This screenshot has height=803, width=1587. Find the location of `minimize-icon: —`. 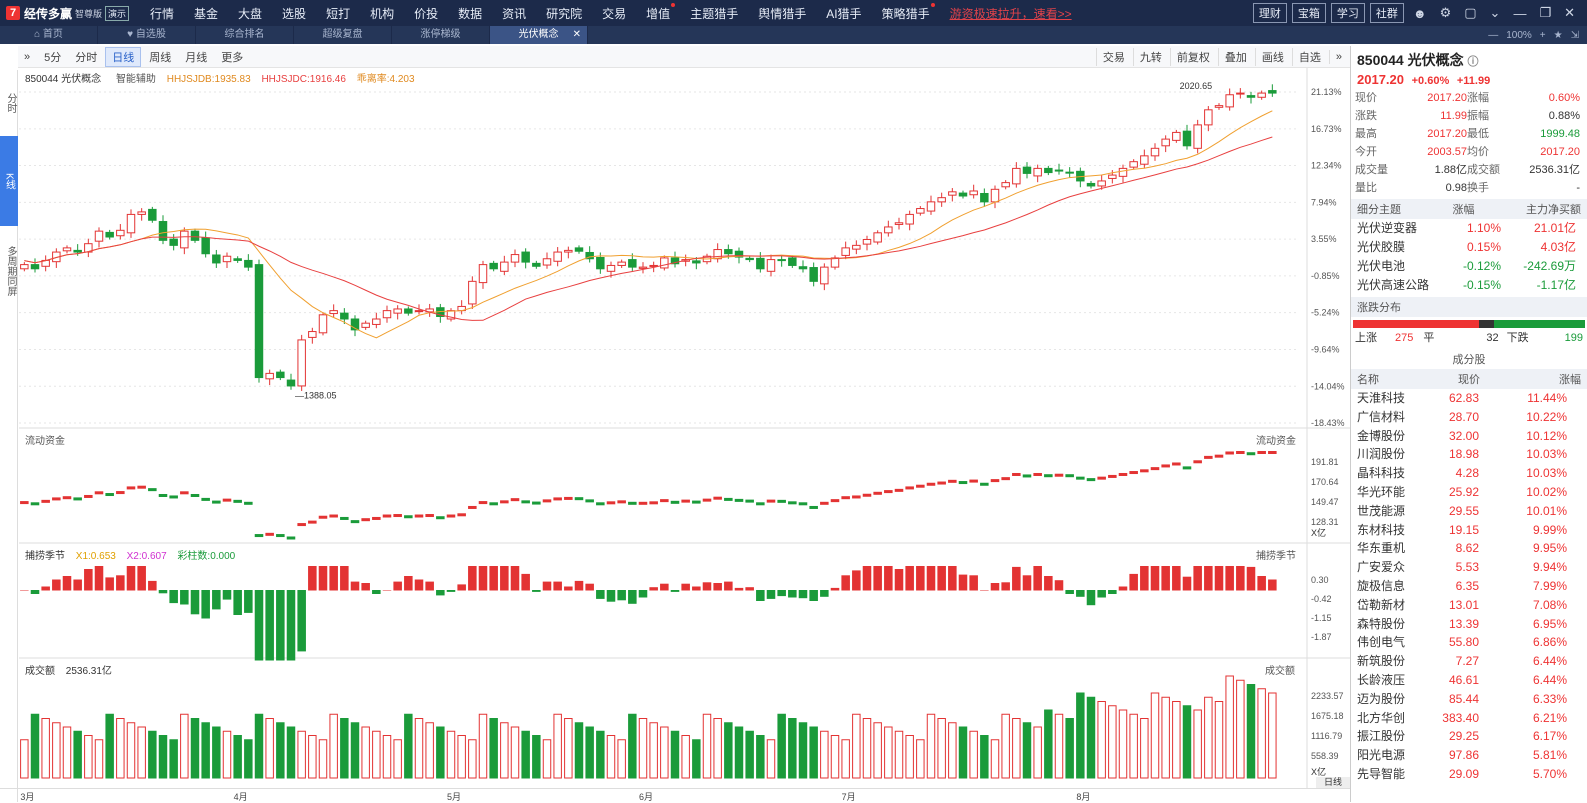

minimize-icon: — is located at coordinates (1520, 13).